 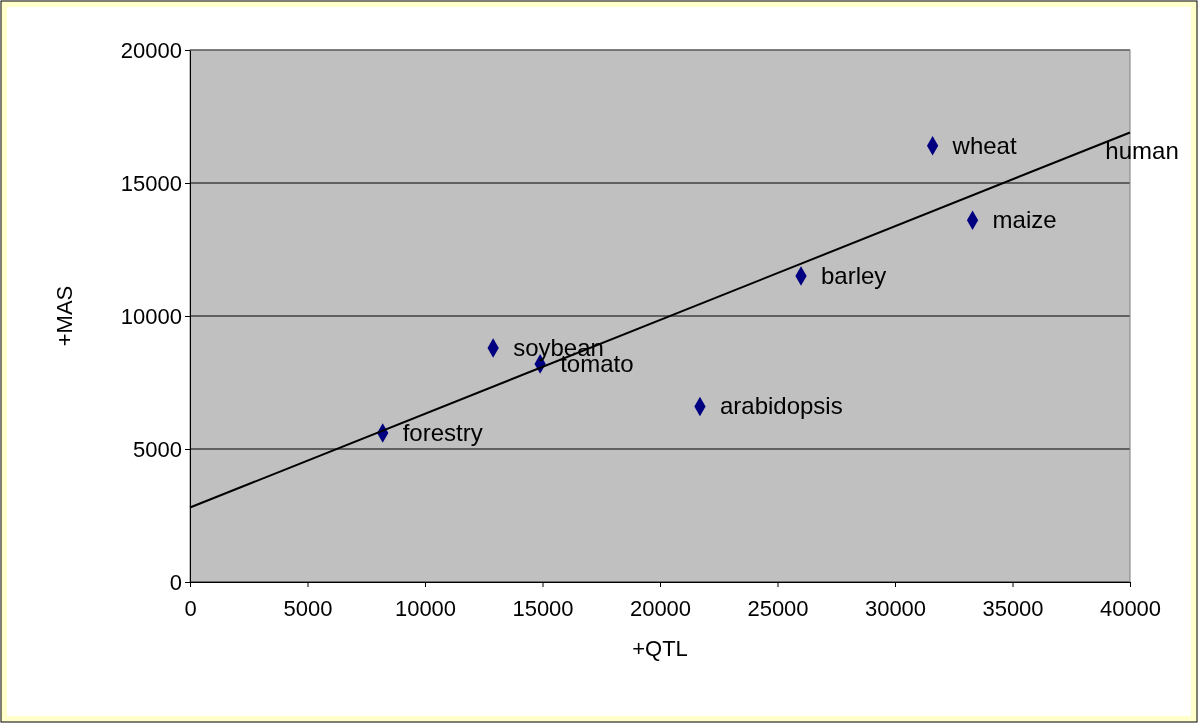 I want to click on x-tick-label: 25000, so click(x=778, y=609).